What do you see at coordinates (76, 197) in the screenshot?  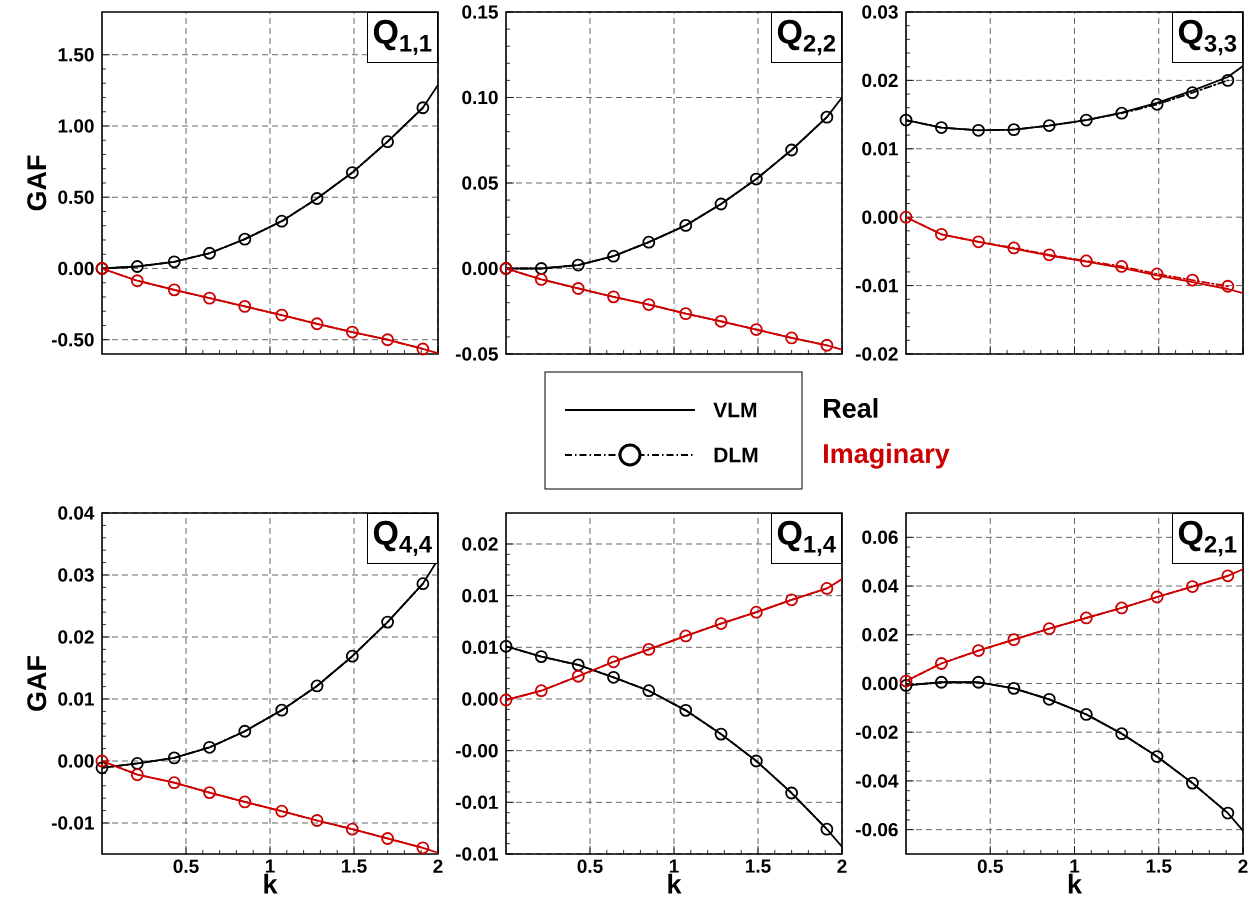 I see `y-tick-label: 0.50` at bounding box center [76, 197].